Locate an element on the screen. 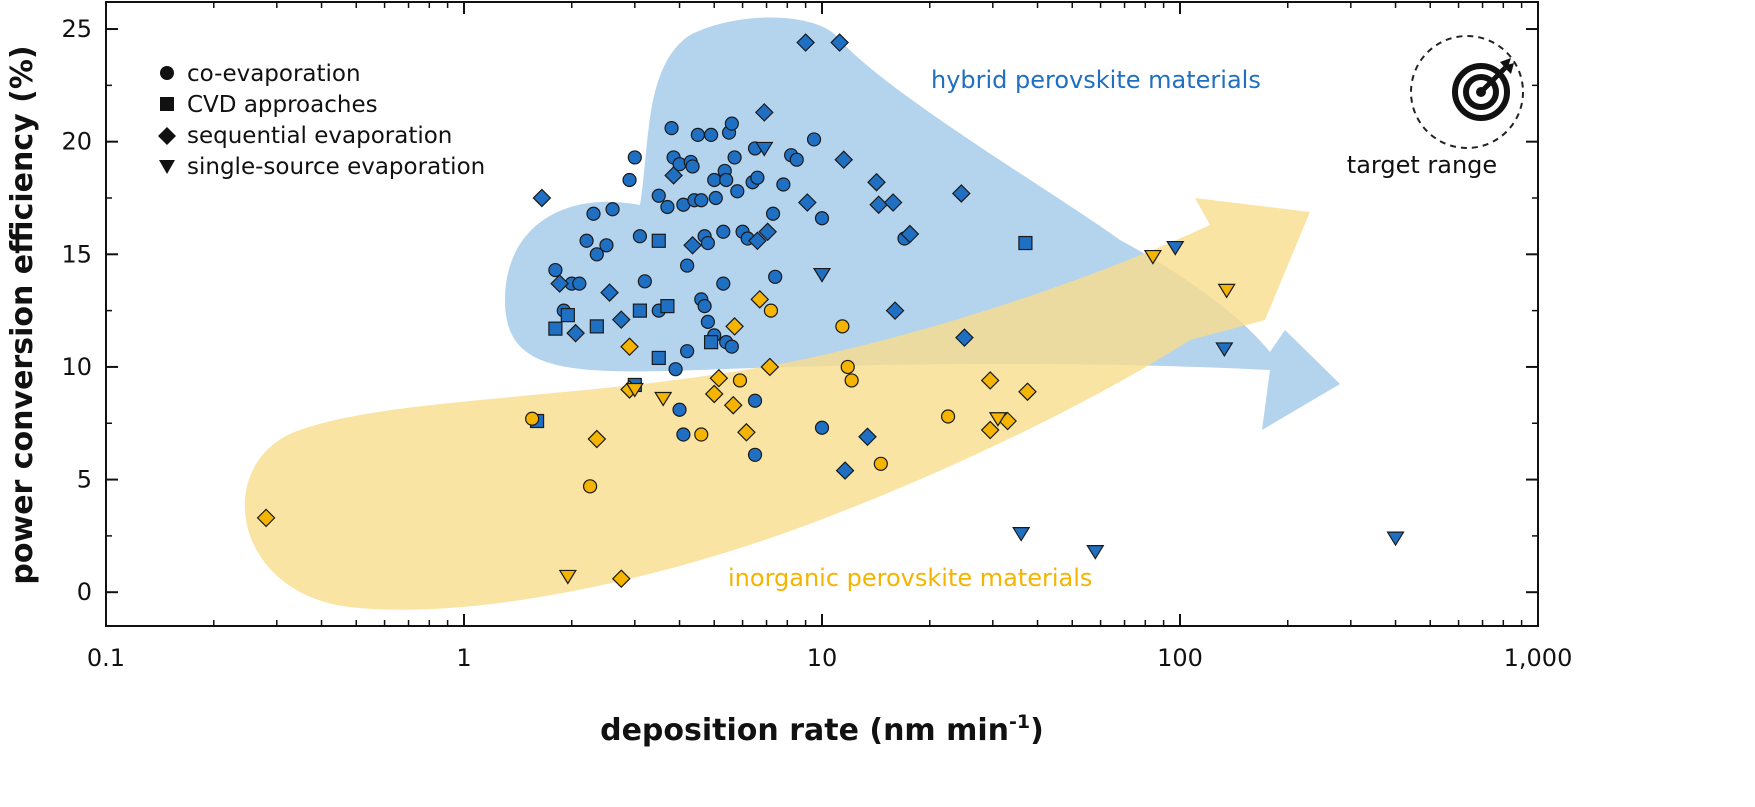  legend-square-marker is located at coordinates (167, 104).